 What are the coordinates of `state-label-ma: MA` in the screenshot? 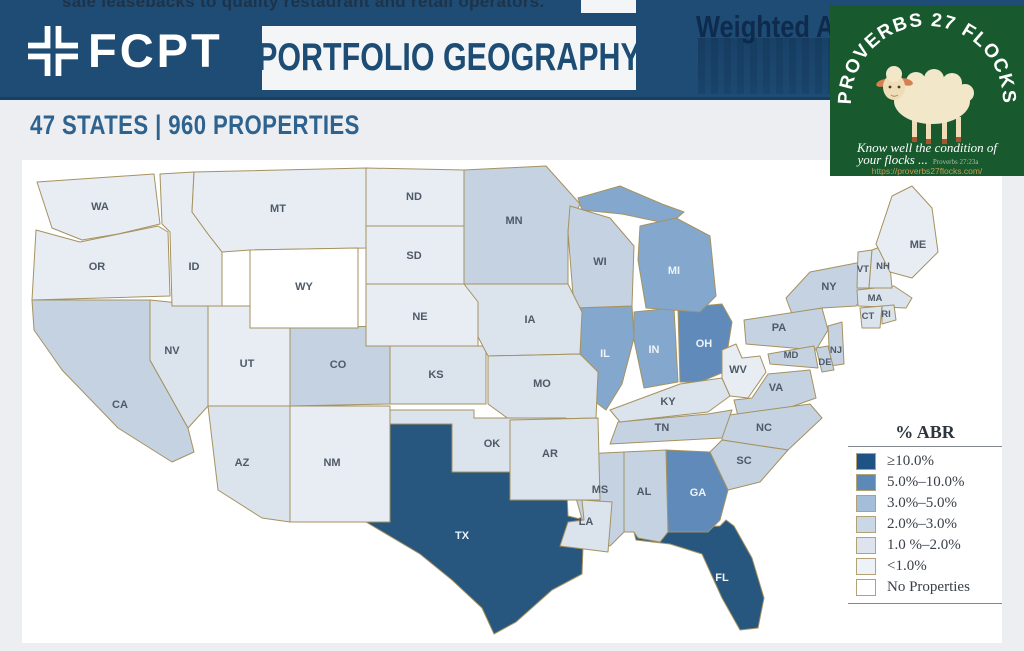 It's located at (875, 298).